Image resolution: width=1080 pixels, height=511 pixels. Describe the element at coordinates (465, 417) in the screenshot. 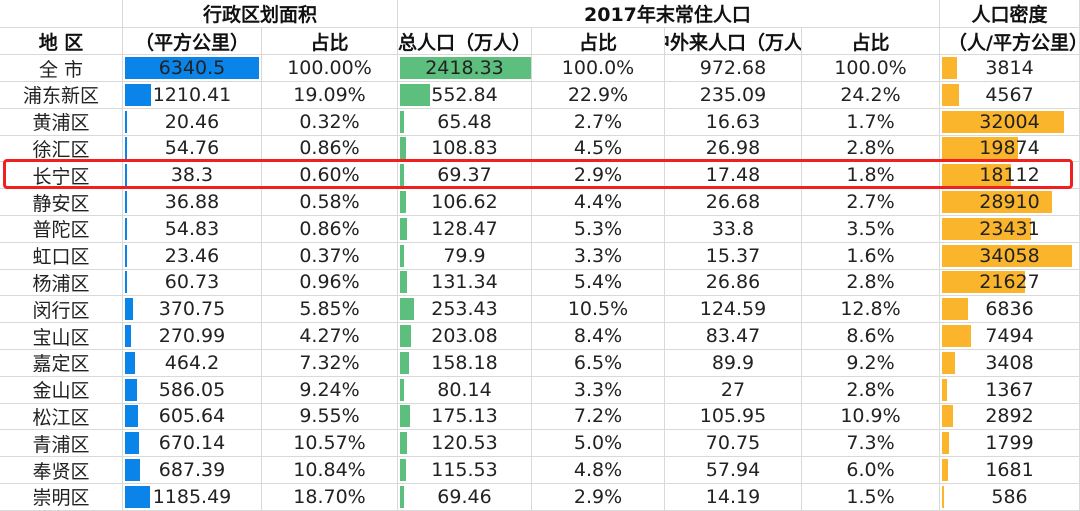

I see `pop-total-cell: 175.13` at that location.